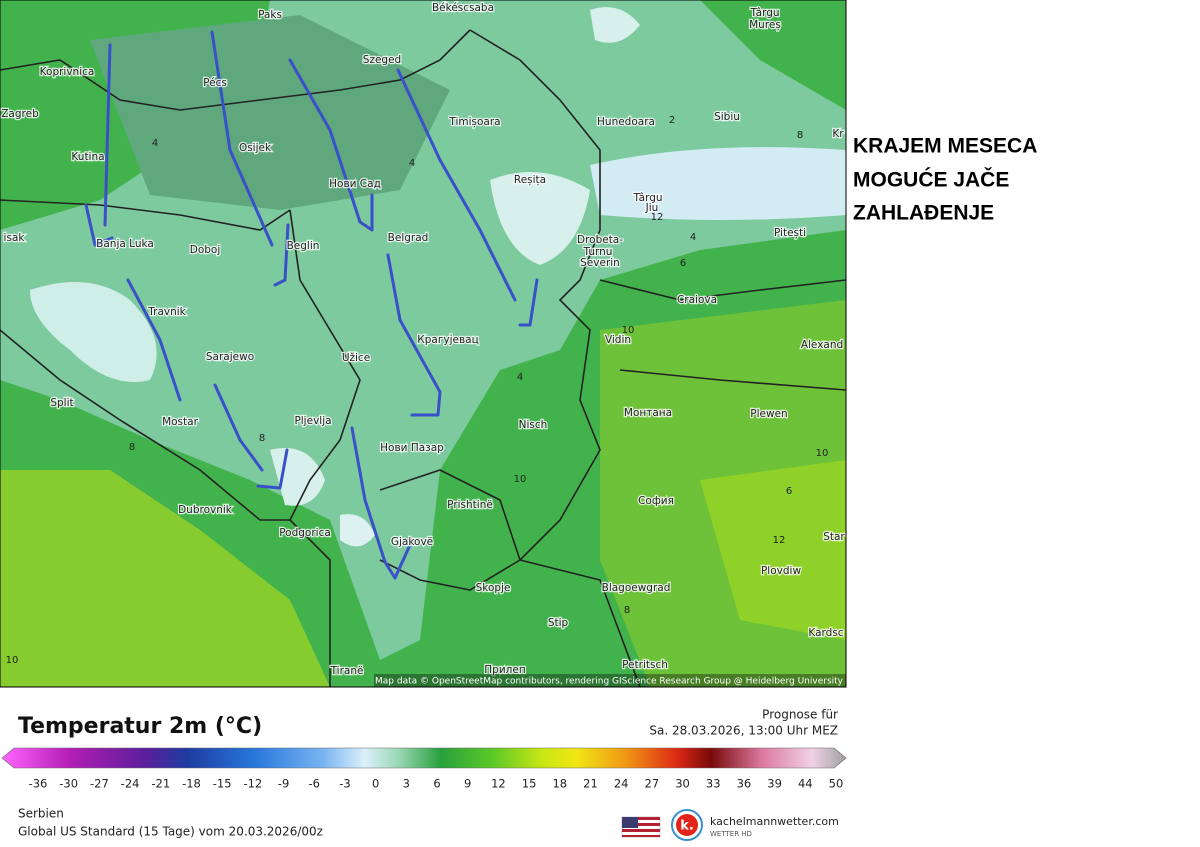 This screenshot has width=1200, height=847. Describe the element at coordinates (598, 252) in the screenshot. I see `city-label: Turnu` at that location.